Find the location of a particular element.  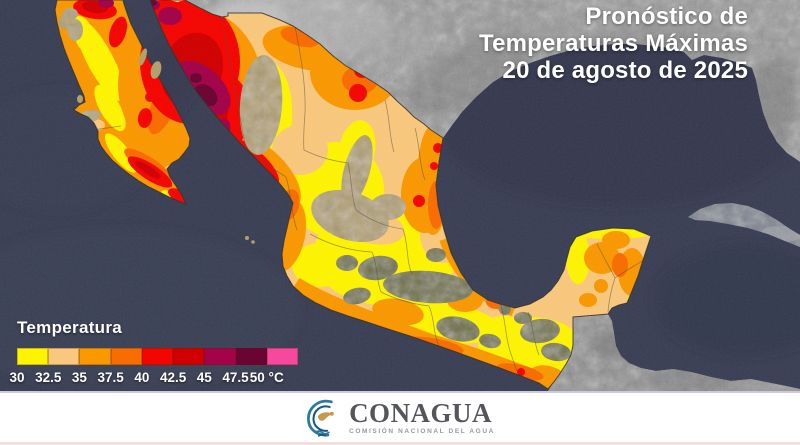

legend-tick: 32.5 is located at coordinates (48, 377).